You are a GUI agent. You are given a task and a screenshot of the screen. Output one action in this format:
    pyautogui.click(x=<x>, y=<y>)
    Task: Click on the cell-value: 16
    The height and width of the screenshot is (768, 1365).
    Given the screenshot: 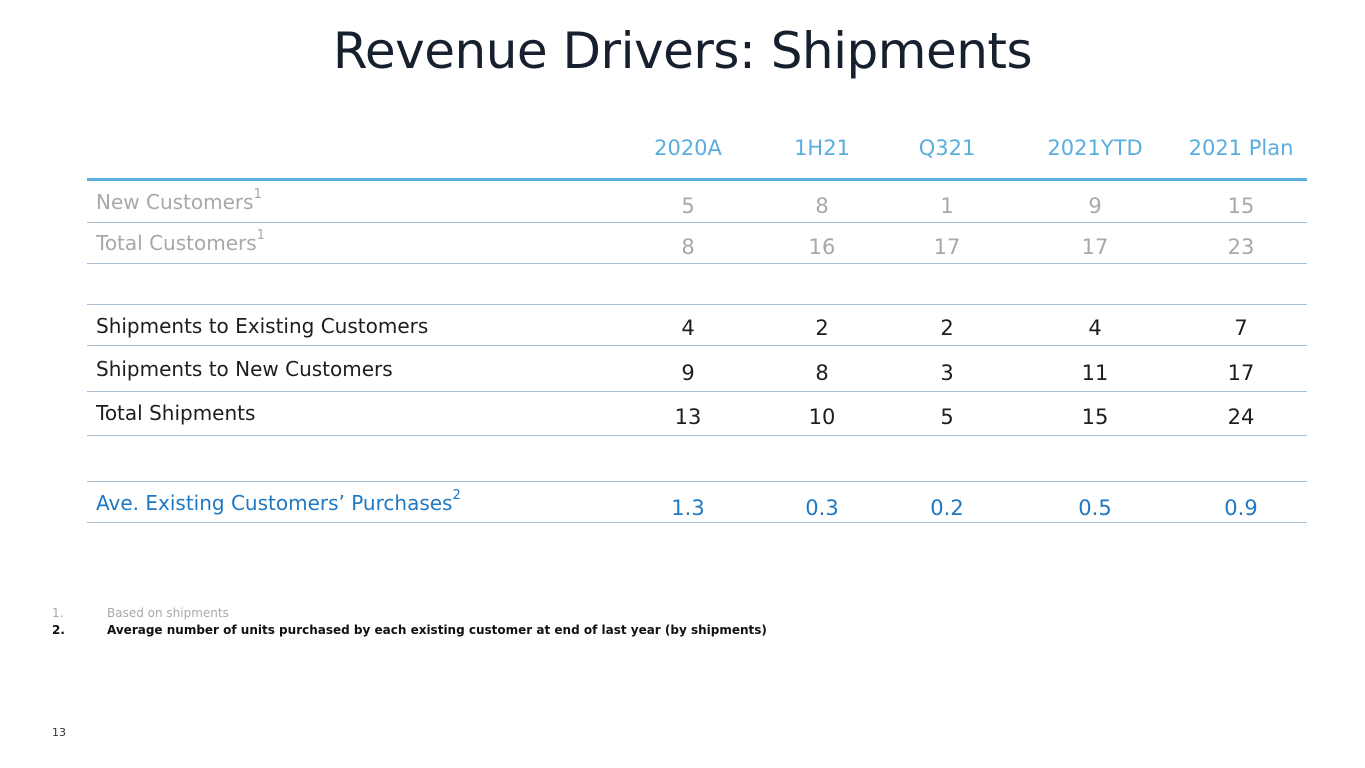 What is the action you would take?
    pyautogui.click(x=822, y=247)
    